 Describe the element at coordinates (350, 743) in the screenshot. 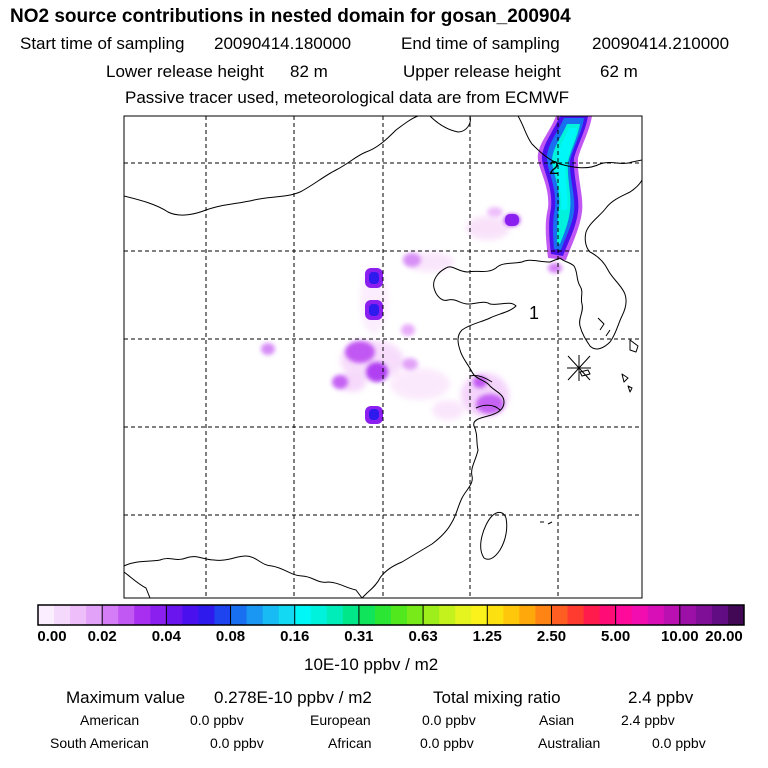

I see `region-name: African` at that location.